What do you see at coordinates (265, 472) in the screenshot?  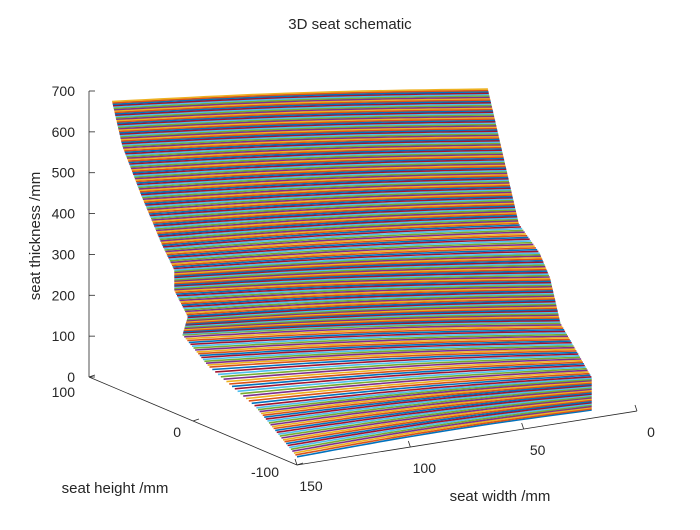 I see `y-tick-label--100: -100` at bounding box center [265, 472].